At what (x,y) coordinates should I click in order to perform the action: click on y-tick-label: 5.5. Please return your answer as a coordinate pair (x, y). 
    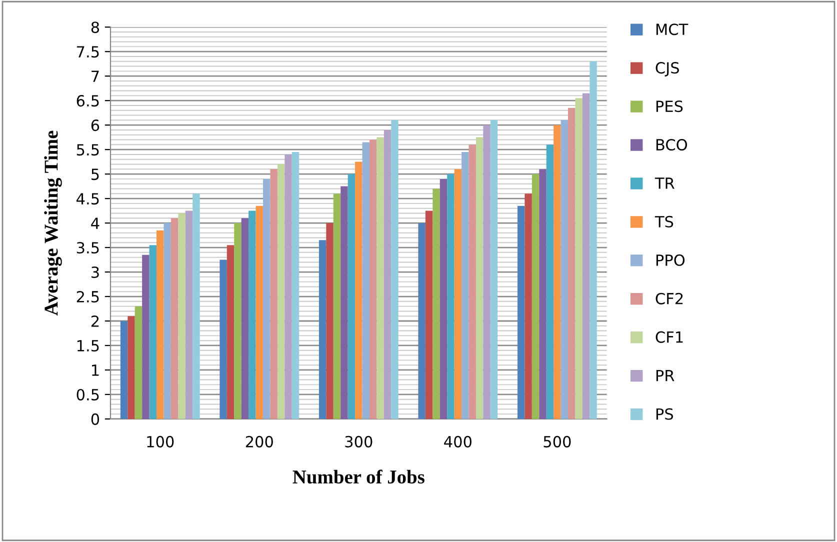
    Looking at the image, I should click on (87, 150).